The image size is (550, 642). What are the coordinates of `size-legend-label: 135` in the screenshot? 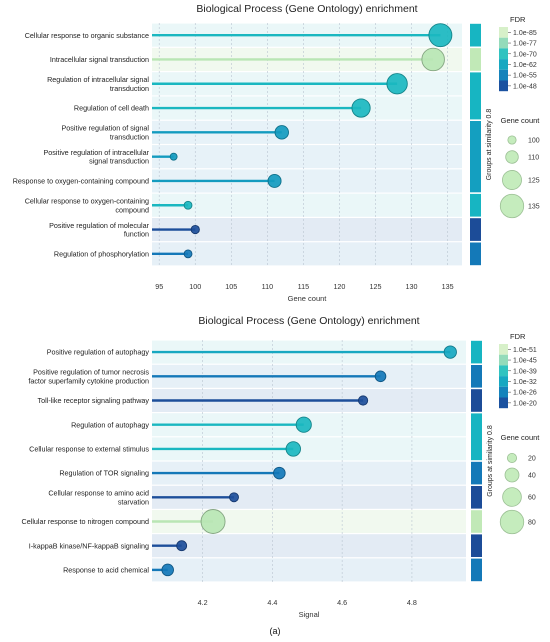 It's located at (534, 207).